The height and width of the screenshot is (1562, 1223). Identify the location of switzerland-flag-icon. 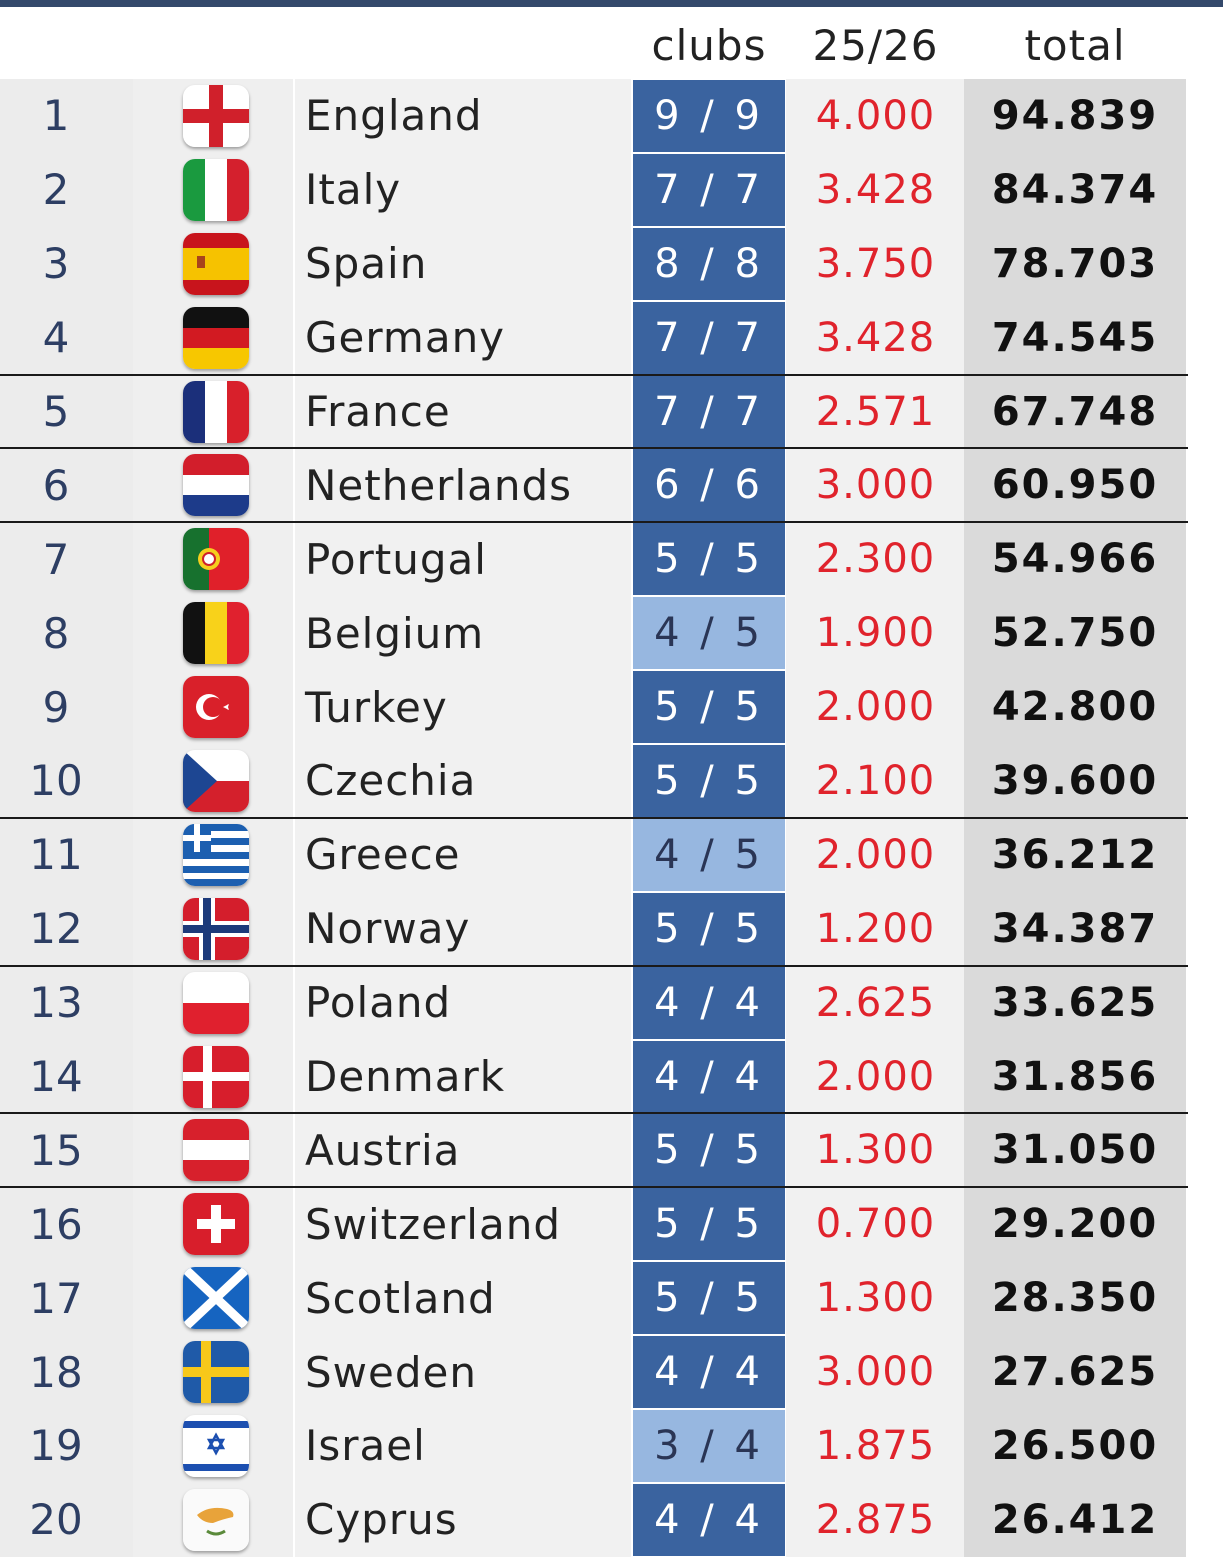
(216, 1224).